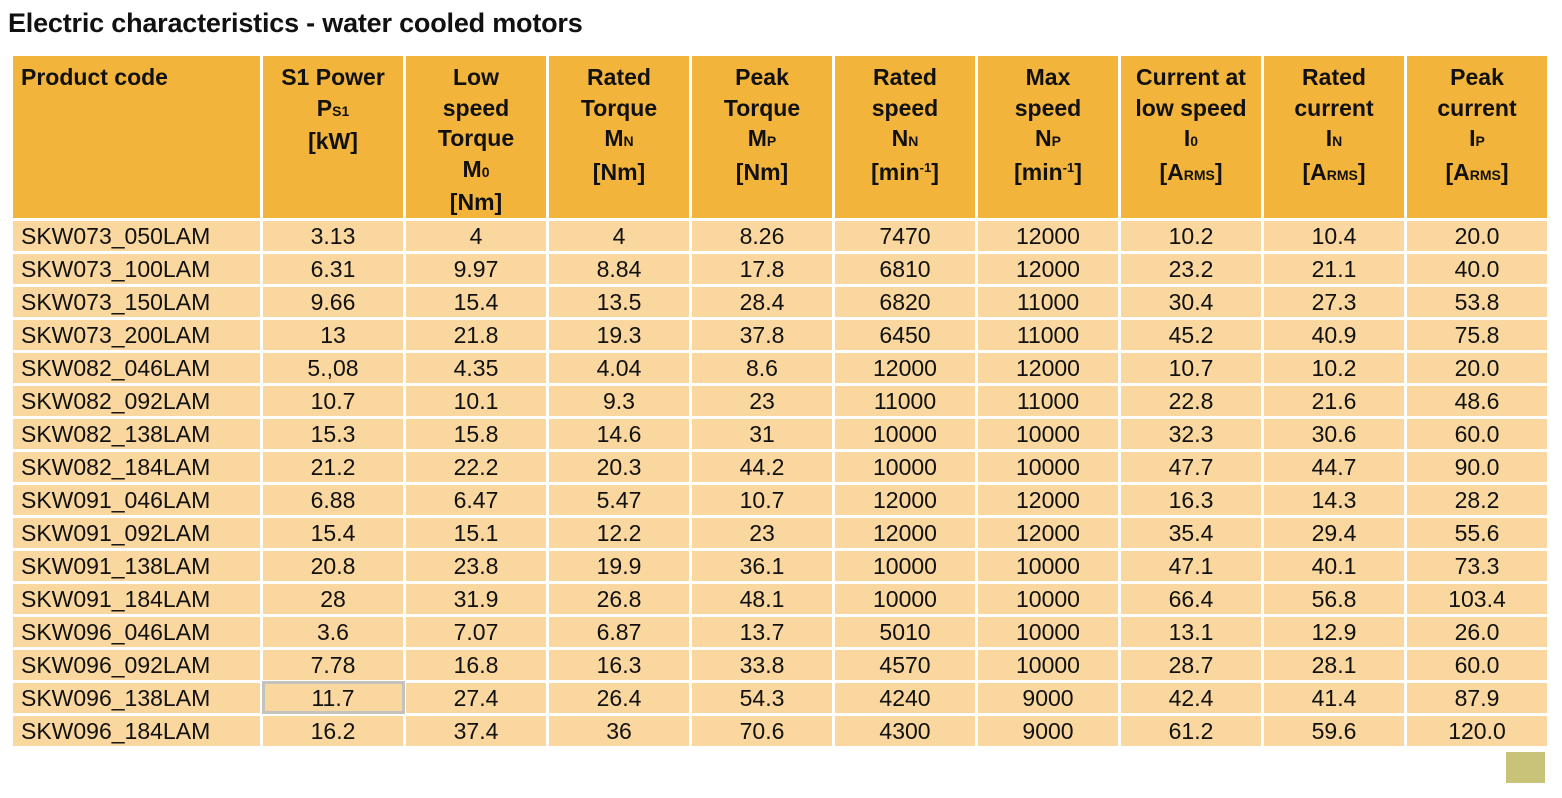 The height and width of the screenshot is (798, 1562). Describe the element at coordinates (762, 235) in the screenshot. I see `value-cell: 8.26` at that location.